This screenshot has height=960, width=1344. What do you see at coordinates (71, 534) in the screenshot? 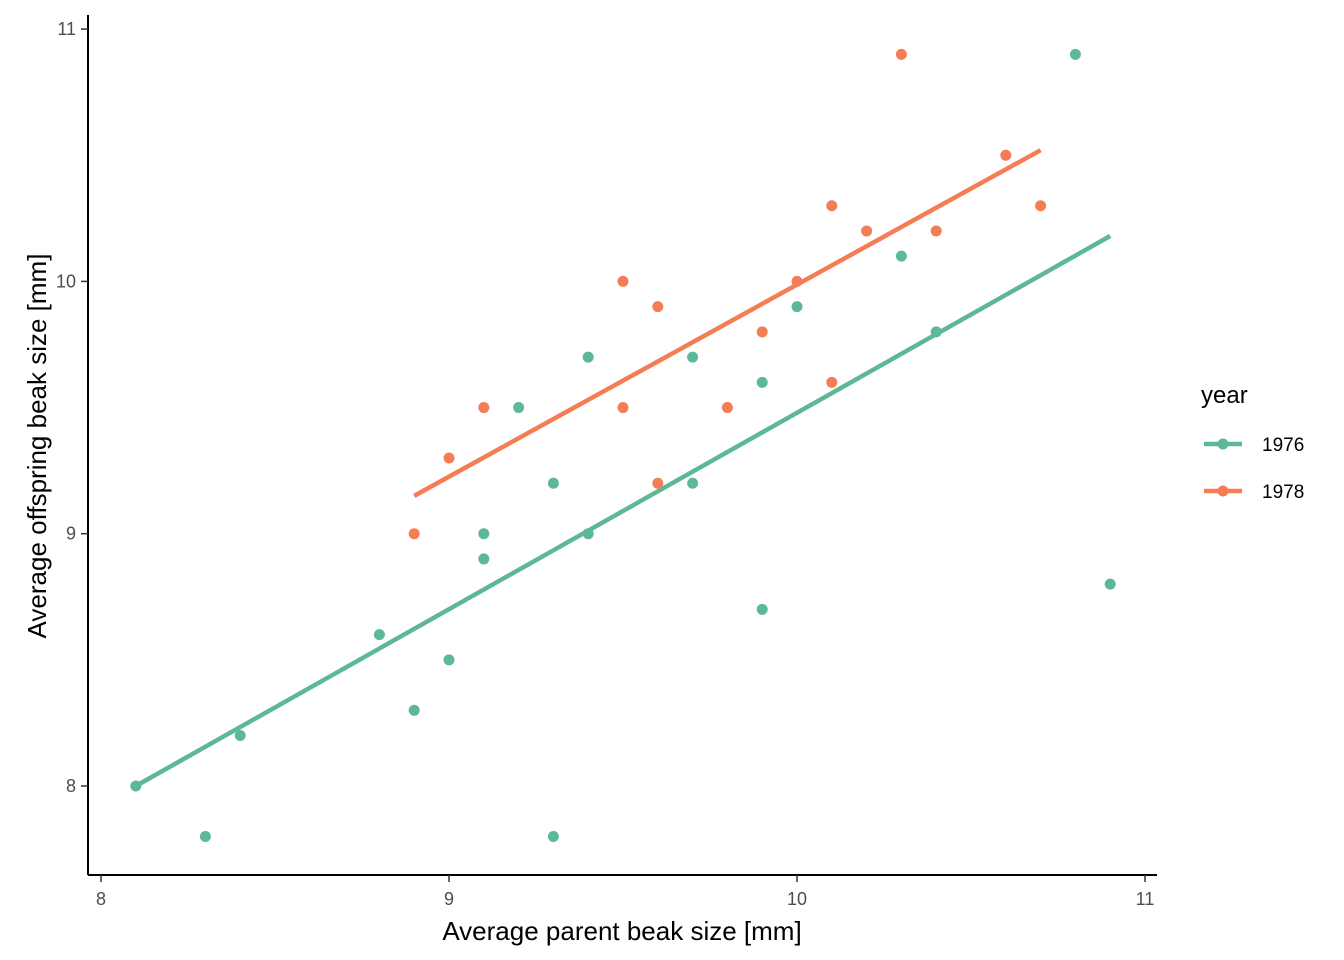
I see `y-tick-label: 9` at bounding box center [71, 534].